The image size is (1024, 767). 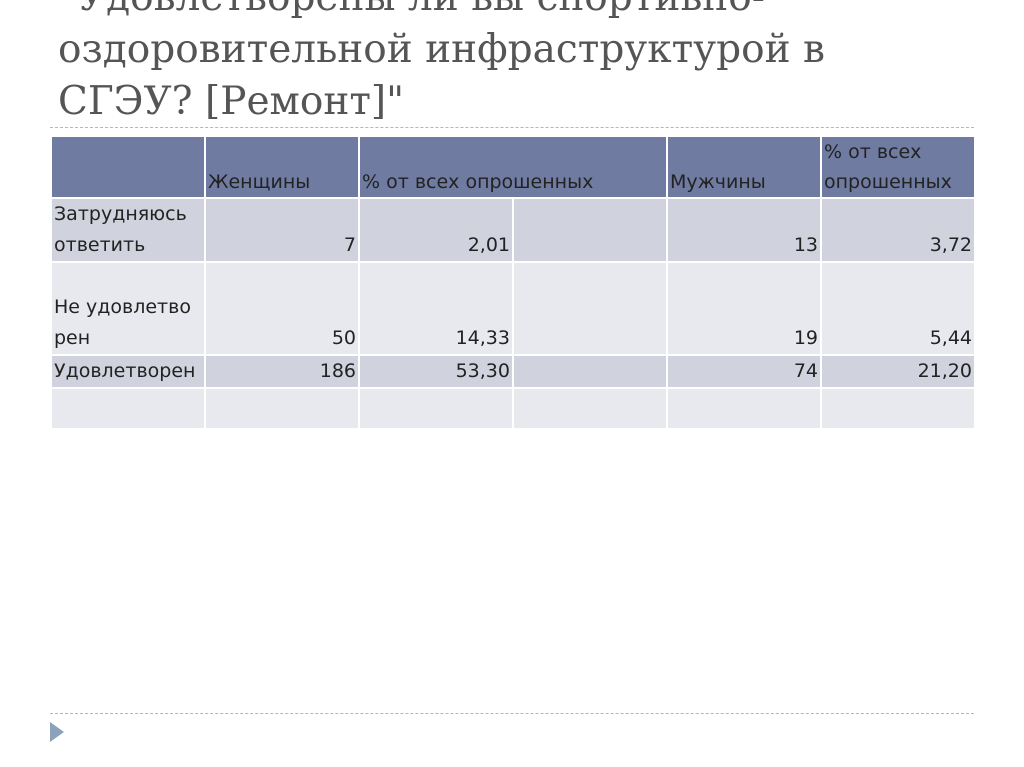 What do you see at coordinates (128, 167) in the screenshot?
I see `header-cell` at bounding box center [128, 167].